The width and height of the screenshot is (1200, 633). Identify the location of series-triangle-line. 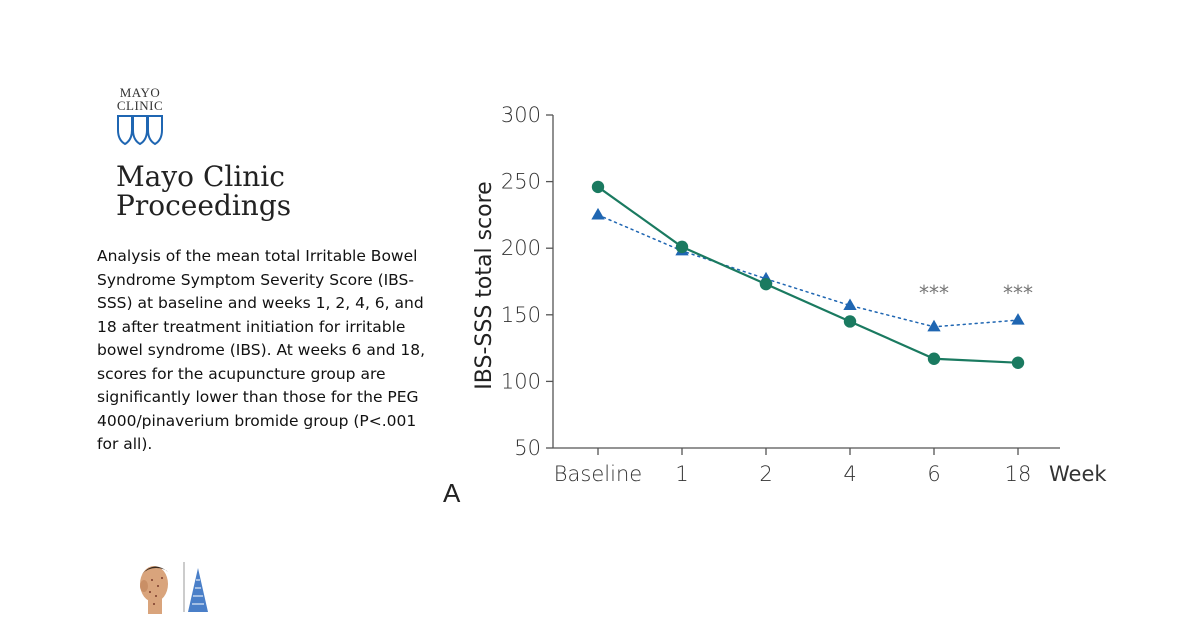
(808, 271).